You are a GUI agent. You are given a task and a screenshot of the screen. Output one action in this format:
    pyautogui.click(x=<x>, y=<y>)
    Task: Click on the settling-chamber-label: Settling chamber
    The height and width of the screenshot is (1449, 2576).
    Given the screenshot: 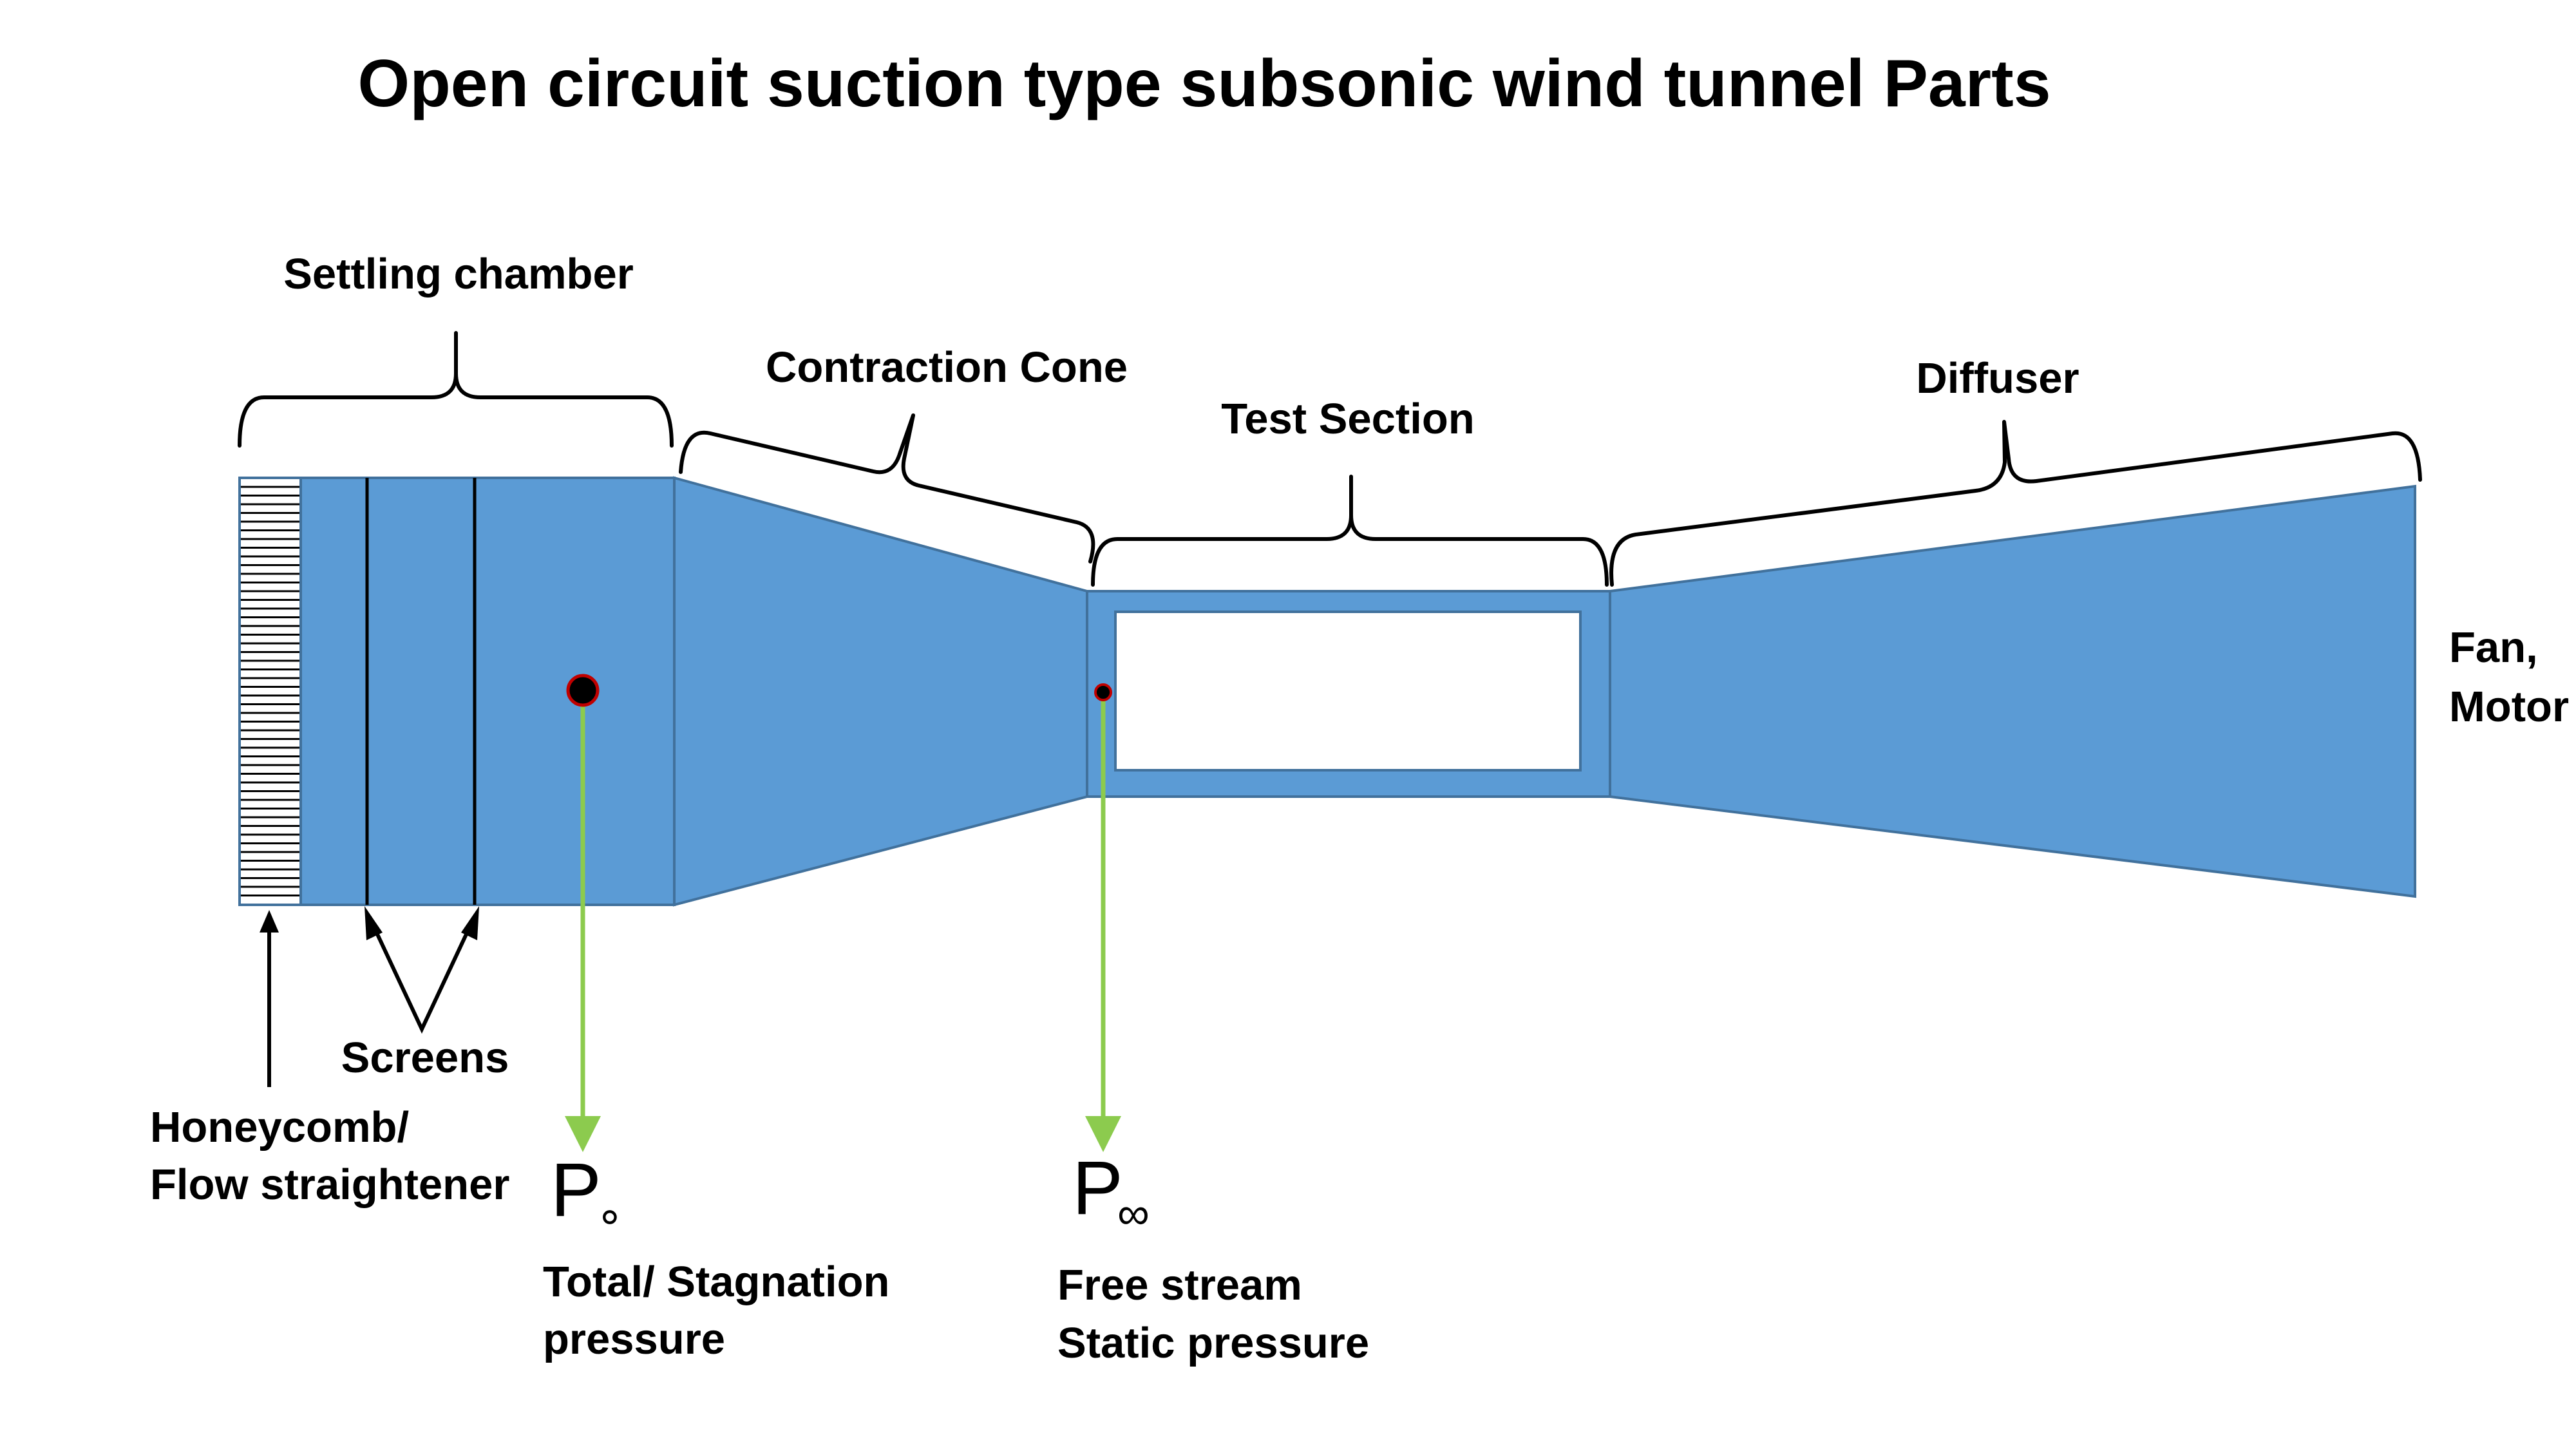 What is the action you would take?
    pyautogui.click(x=459, y=274)
    